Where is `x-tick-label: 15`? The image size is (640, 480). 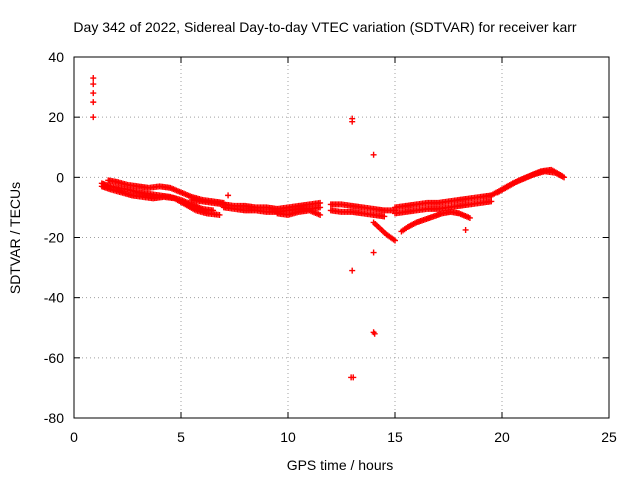 x-tick-label: 15 is located at coordinates (395, 437).